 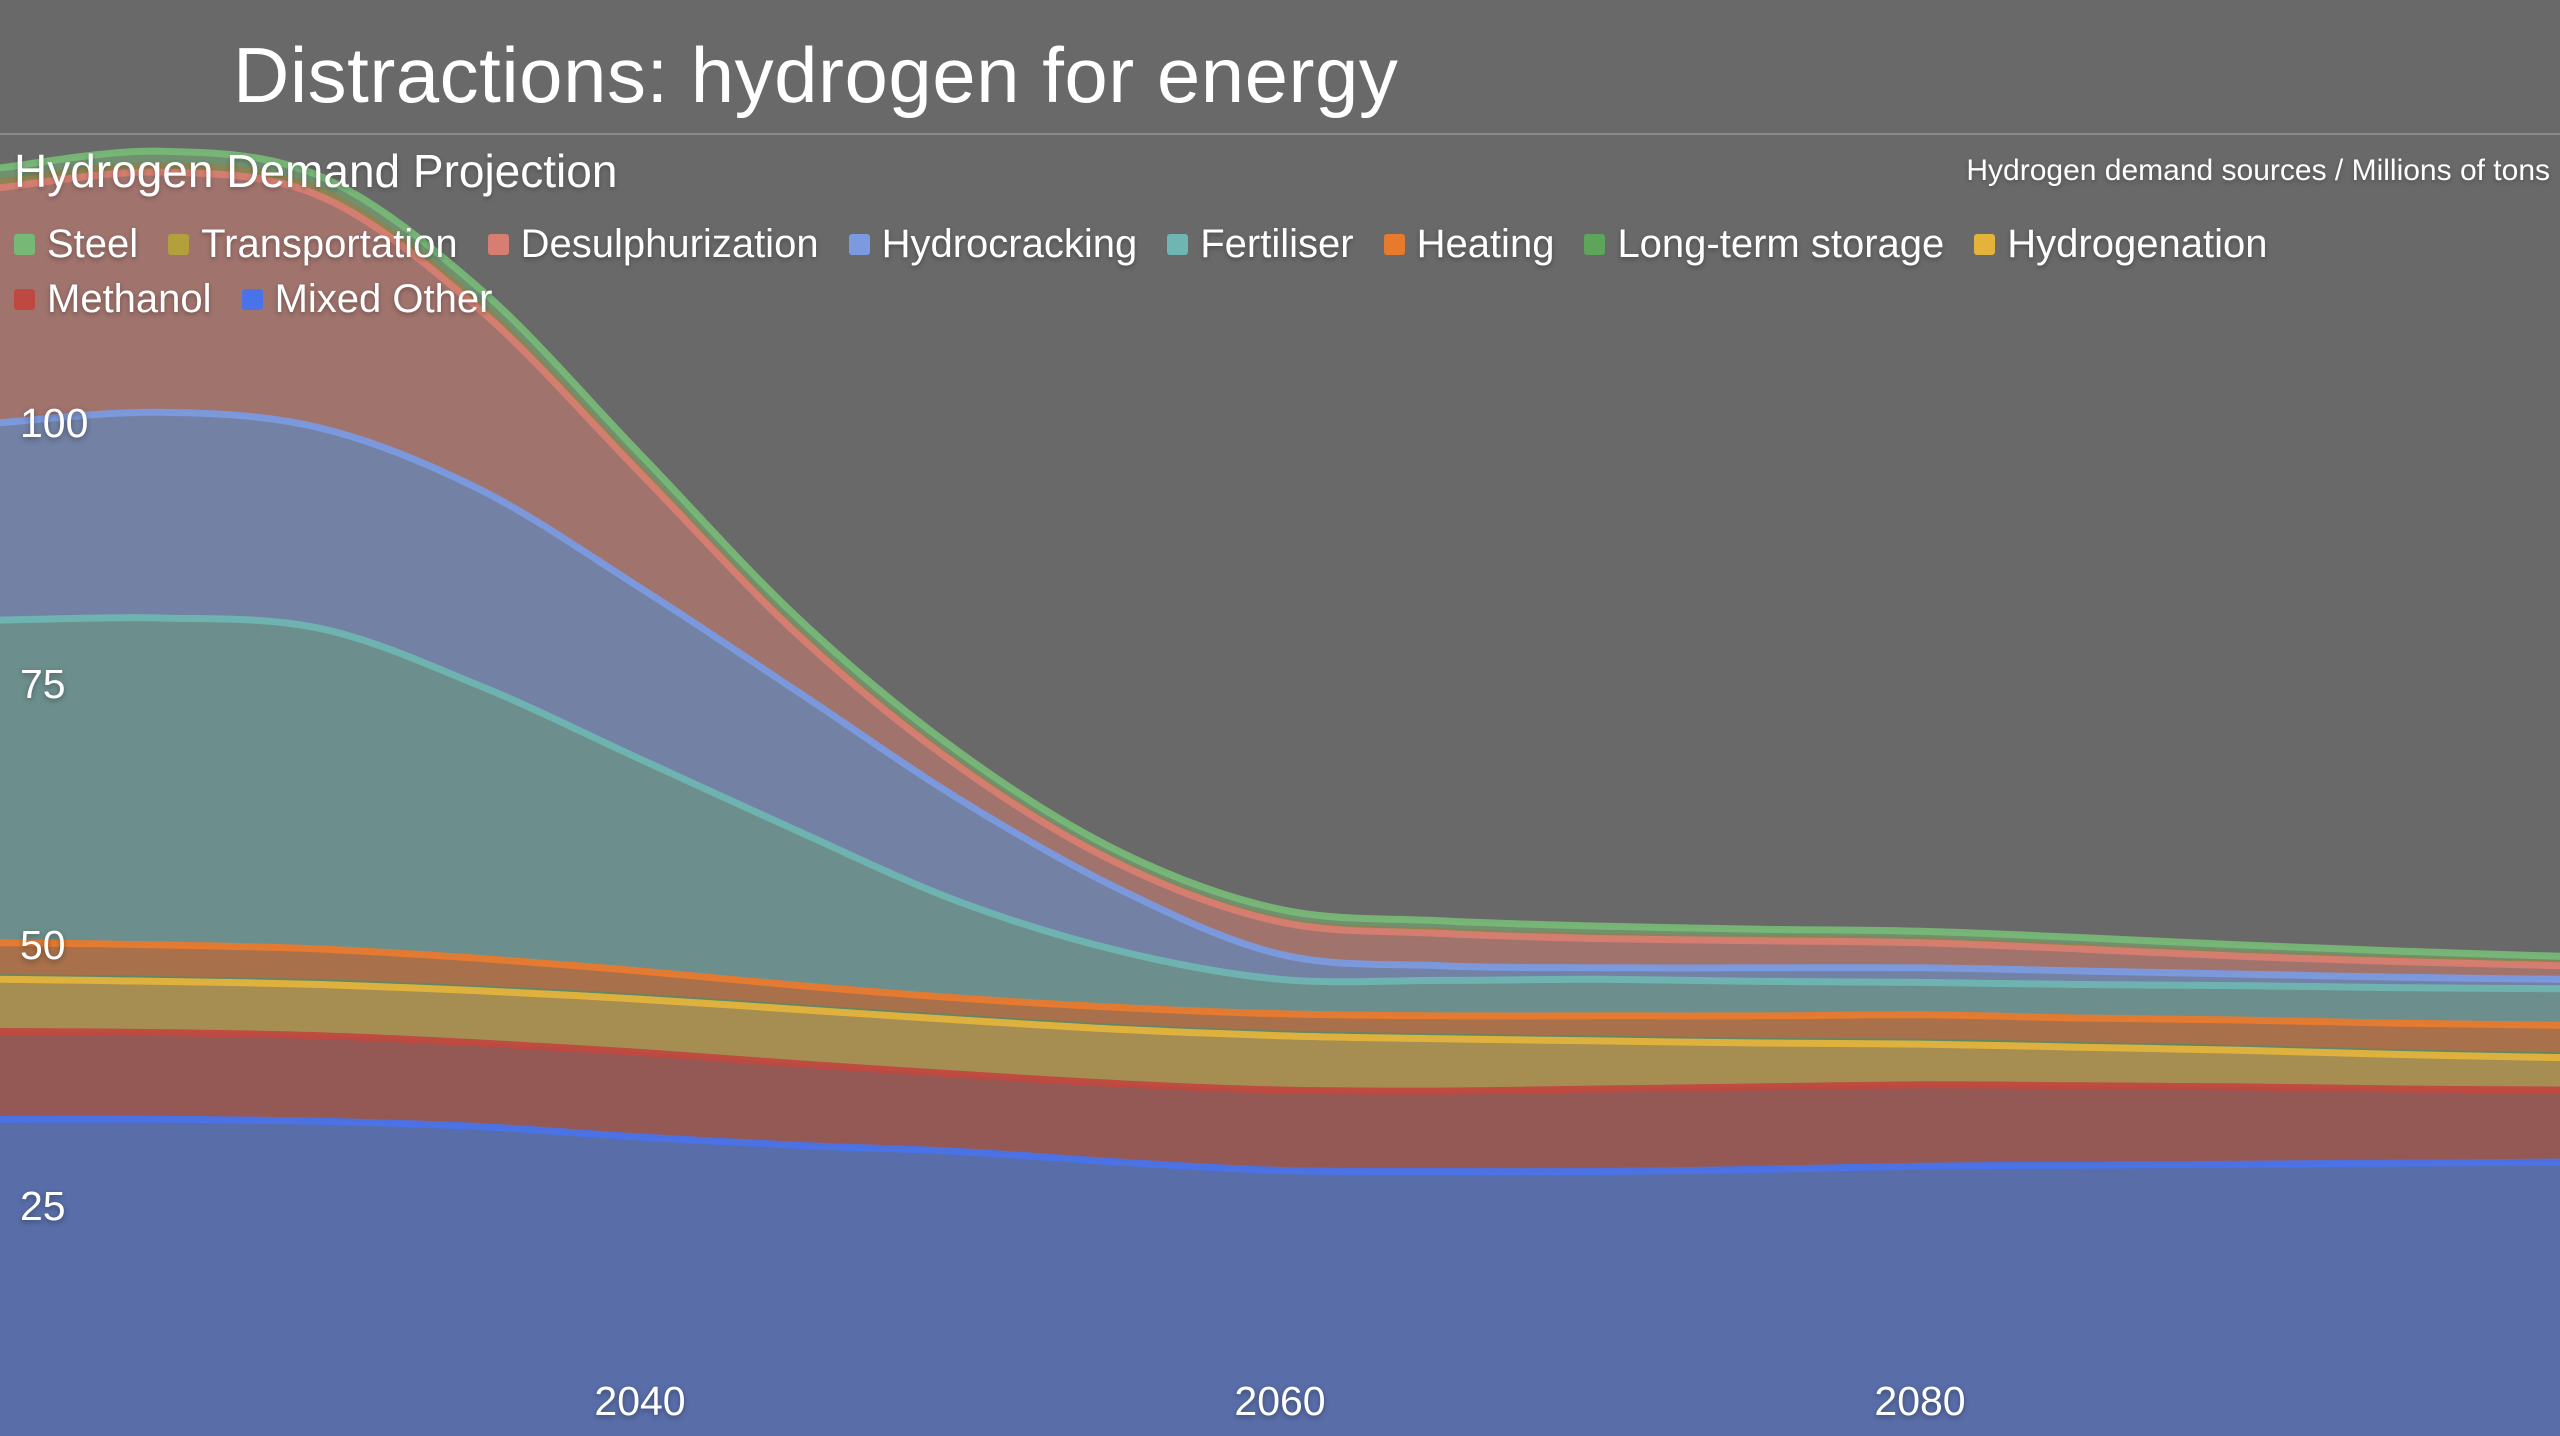 I want to click on x-axis-label: 2060, so click(x=1280, y=1401).